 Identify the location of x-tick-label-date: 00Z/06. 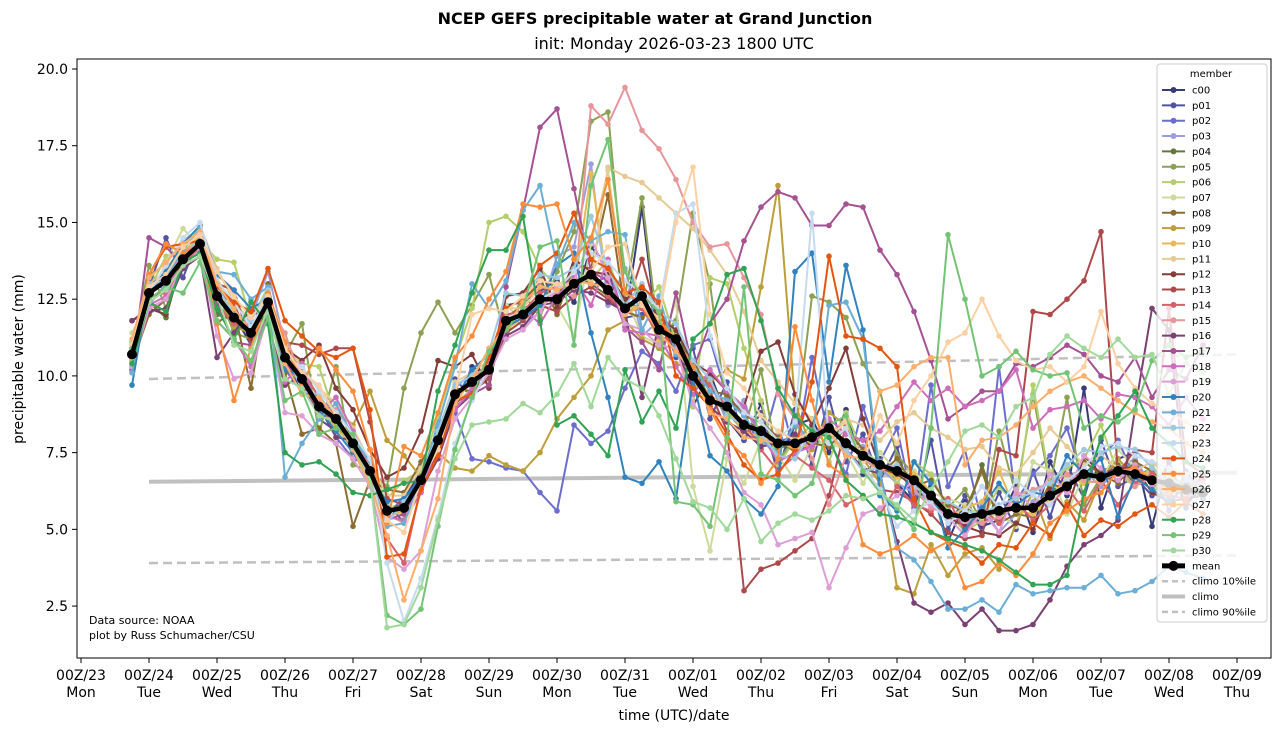
(1033, 676).